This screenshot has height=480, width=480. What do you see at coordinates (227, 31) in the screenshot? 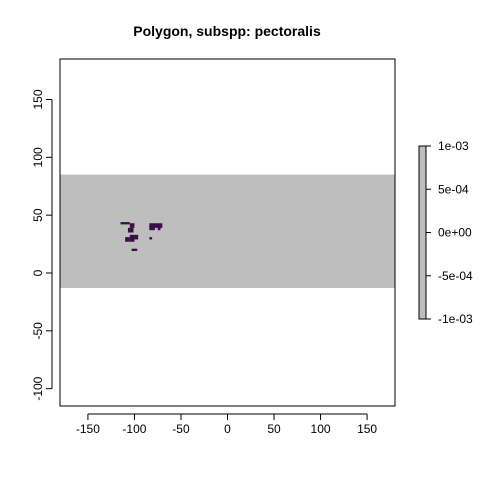
I see `chart-title: Polygon, subspp: pectoralis` at bounding box center [227, 31].